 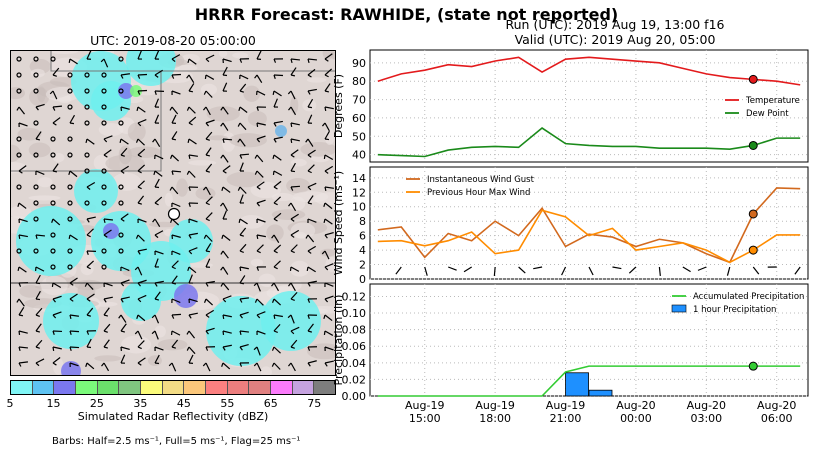 I want to click on legend-label: Previous Hour Max Wind, so click(x=478, y=193).